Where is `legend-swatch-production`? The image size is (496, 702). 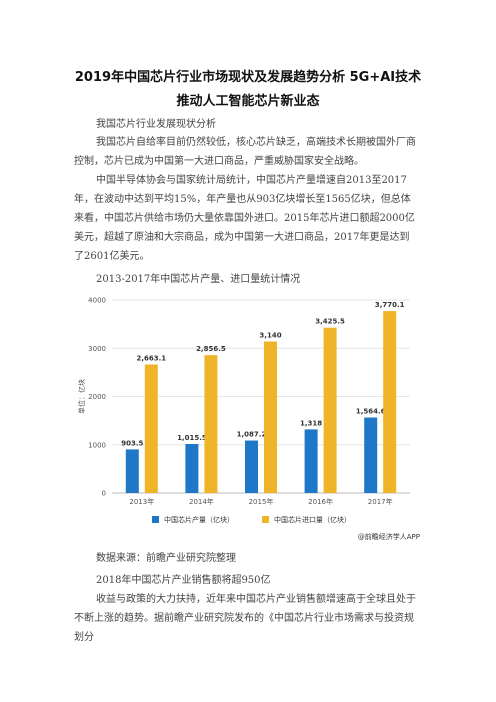
legend-swatch-production is located at coordinates (155, 519).